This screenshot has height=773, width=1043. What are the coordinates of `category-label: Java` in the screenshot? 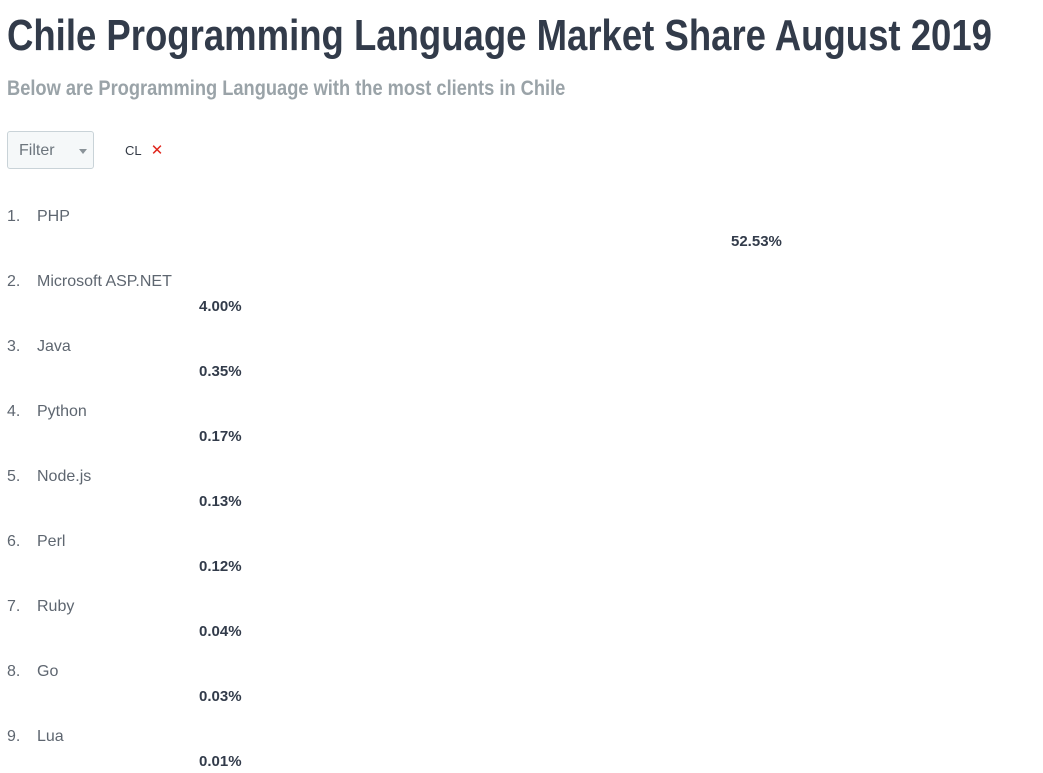 It's located at (54, 346).